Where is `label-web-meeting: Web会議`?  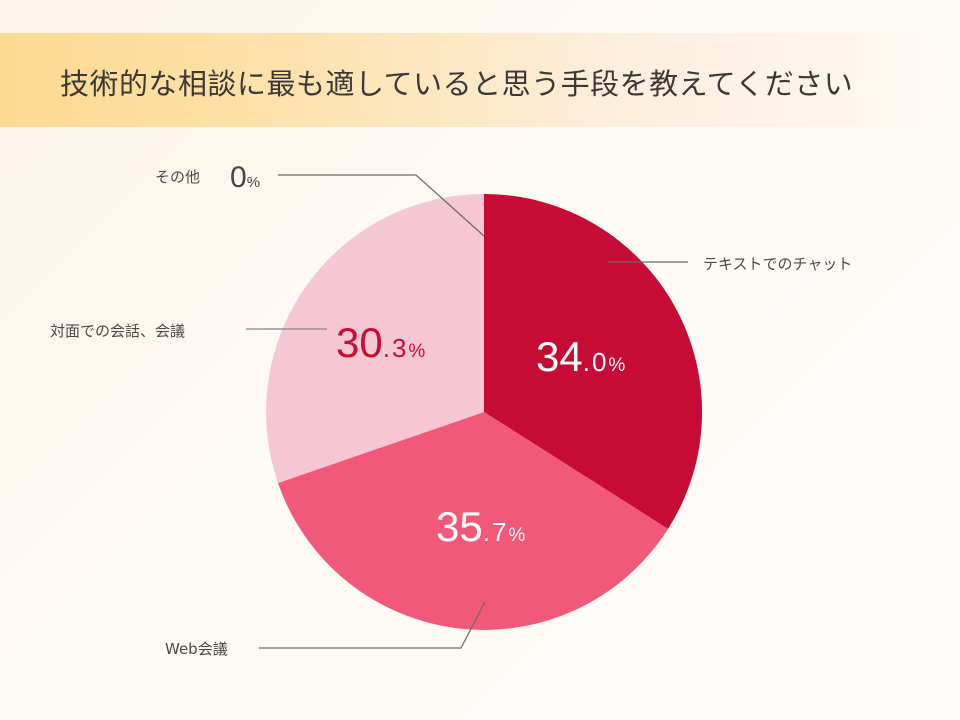 label-web-meeting: Web会議 is located at coordinates (196, 649).